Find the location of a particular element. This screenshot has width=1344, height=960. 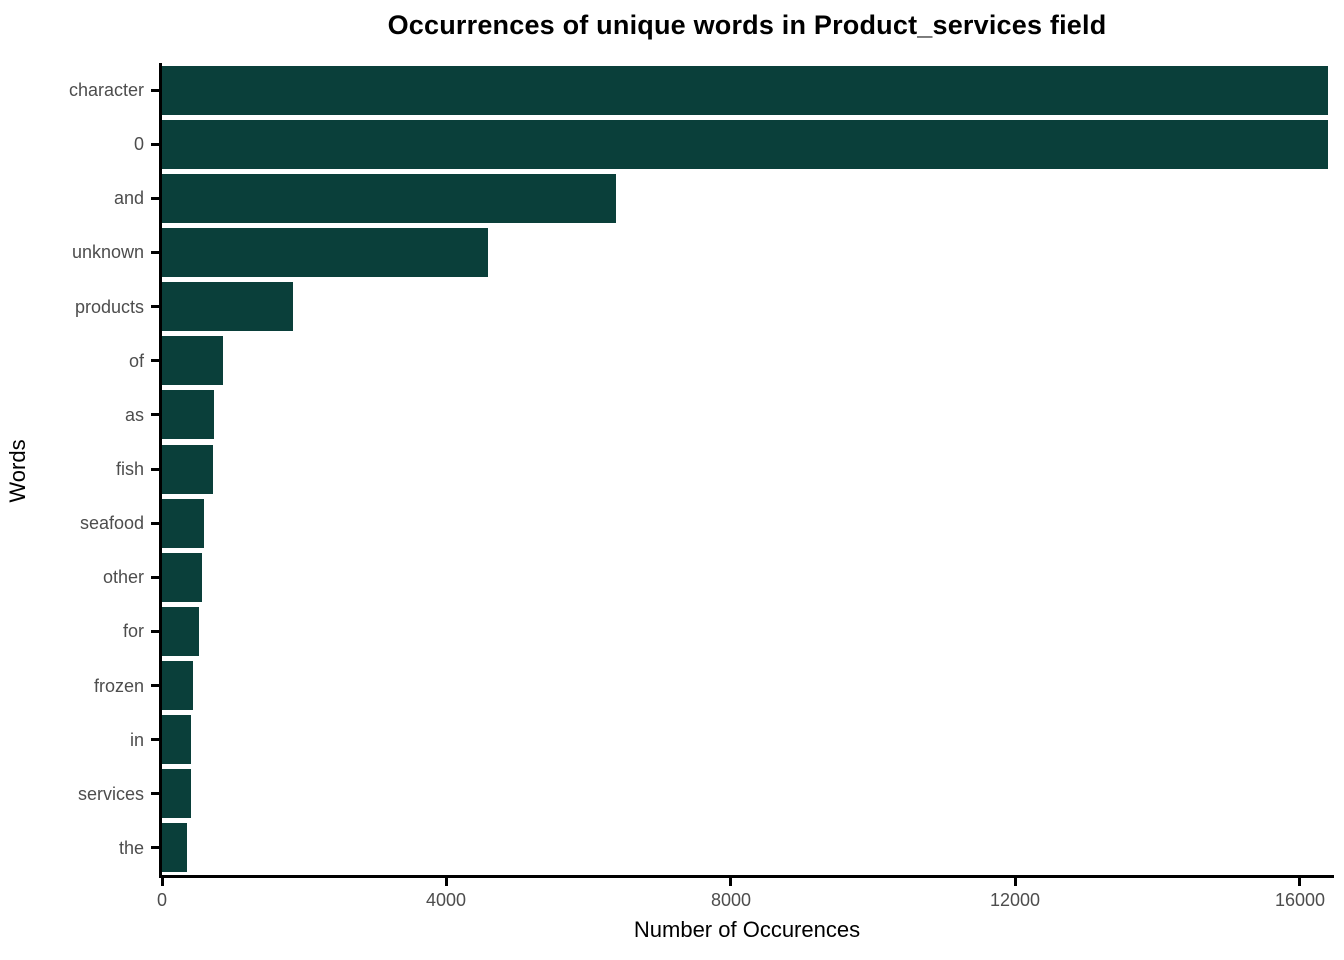

y-tick-label: as is located at coordinates (134, 415).